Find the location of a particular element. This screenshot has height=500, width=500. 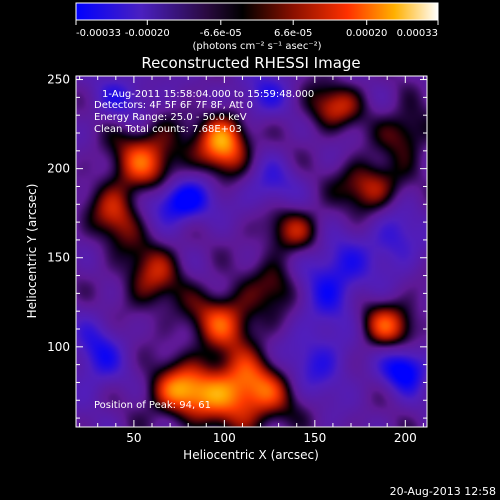

y-tick-label: 150 is located at coordinates (58, 258).